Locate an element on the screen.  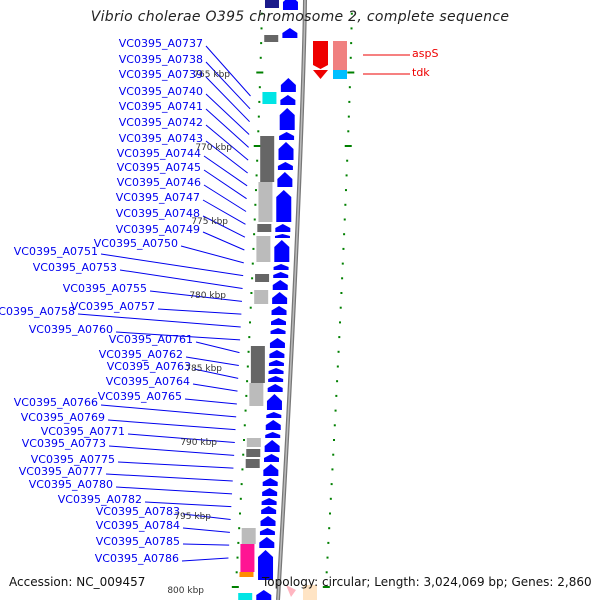
gene-label: VC0395_A0760 is located at coordinates (70, 329).